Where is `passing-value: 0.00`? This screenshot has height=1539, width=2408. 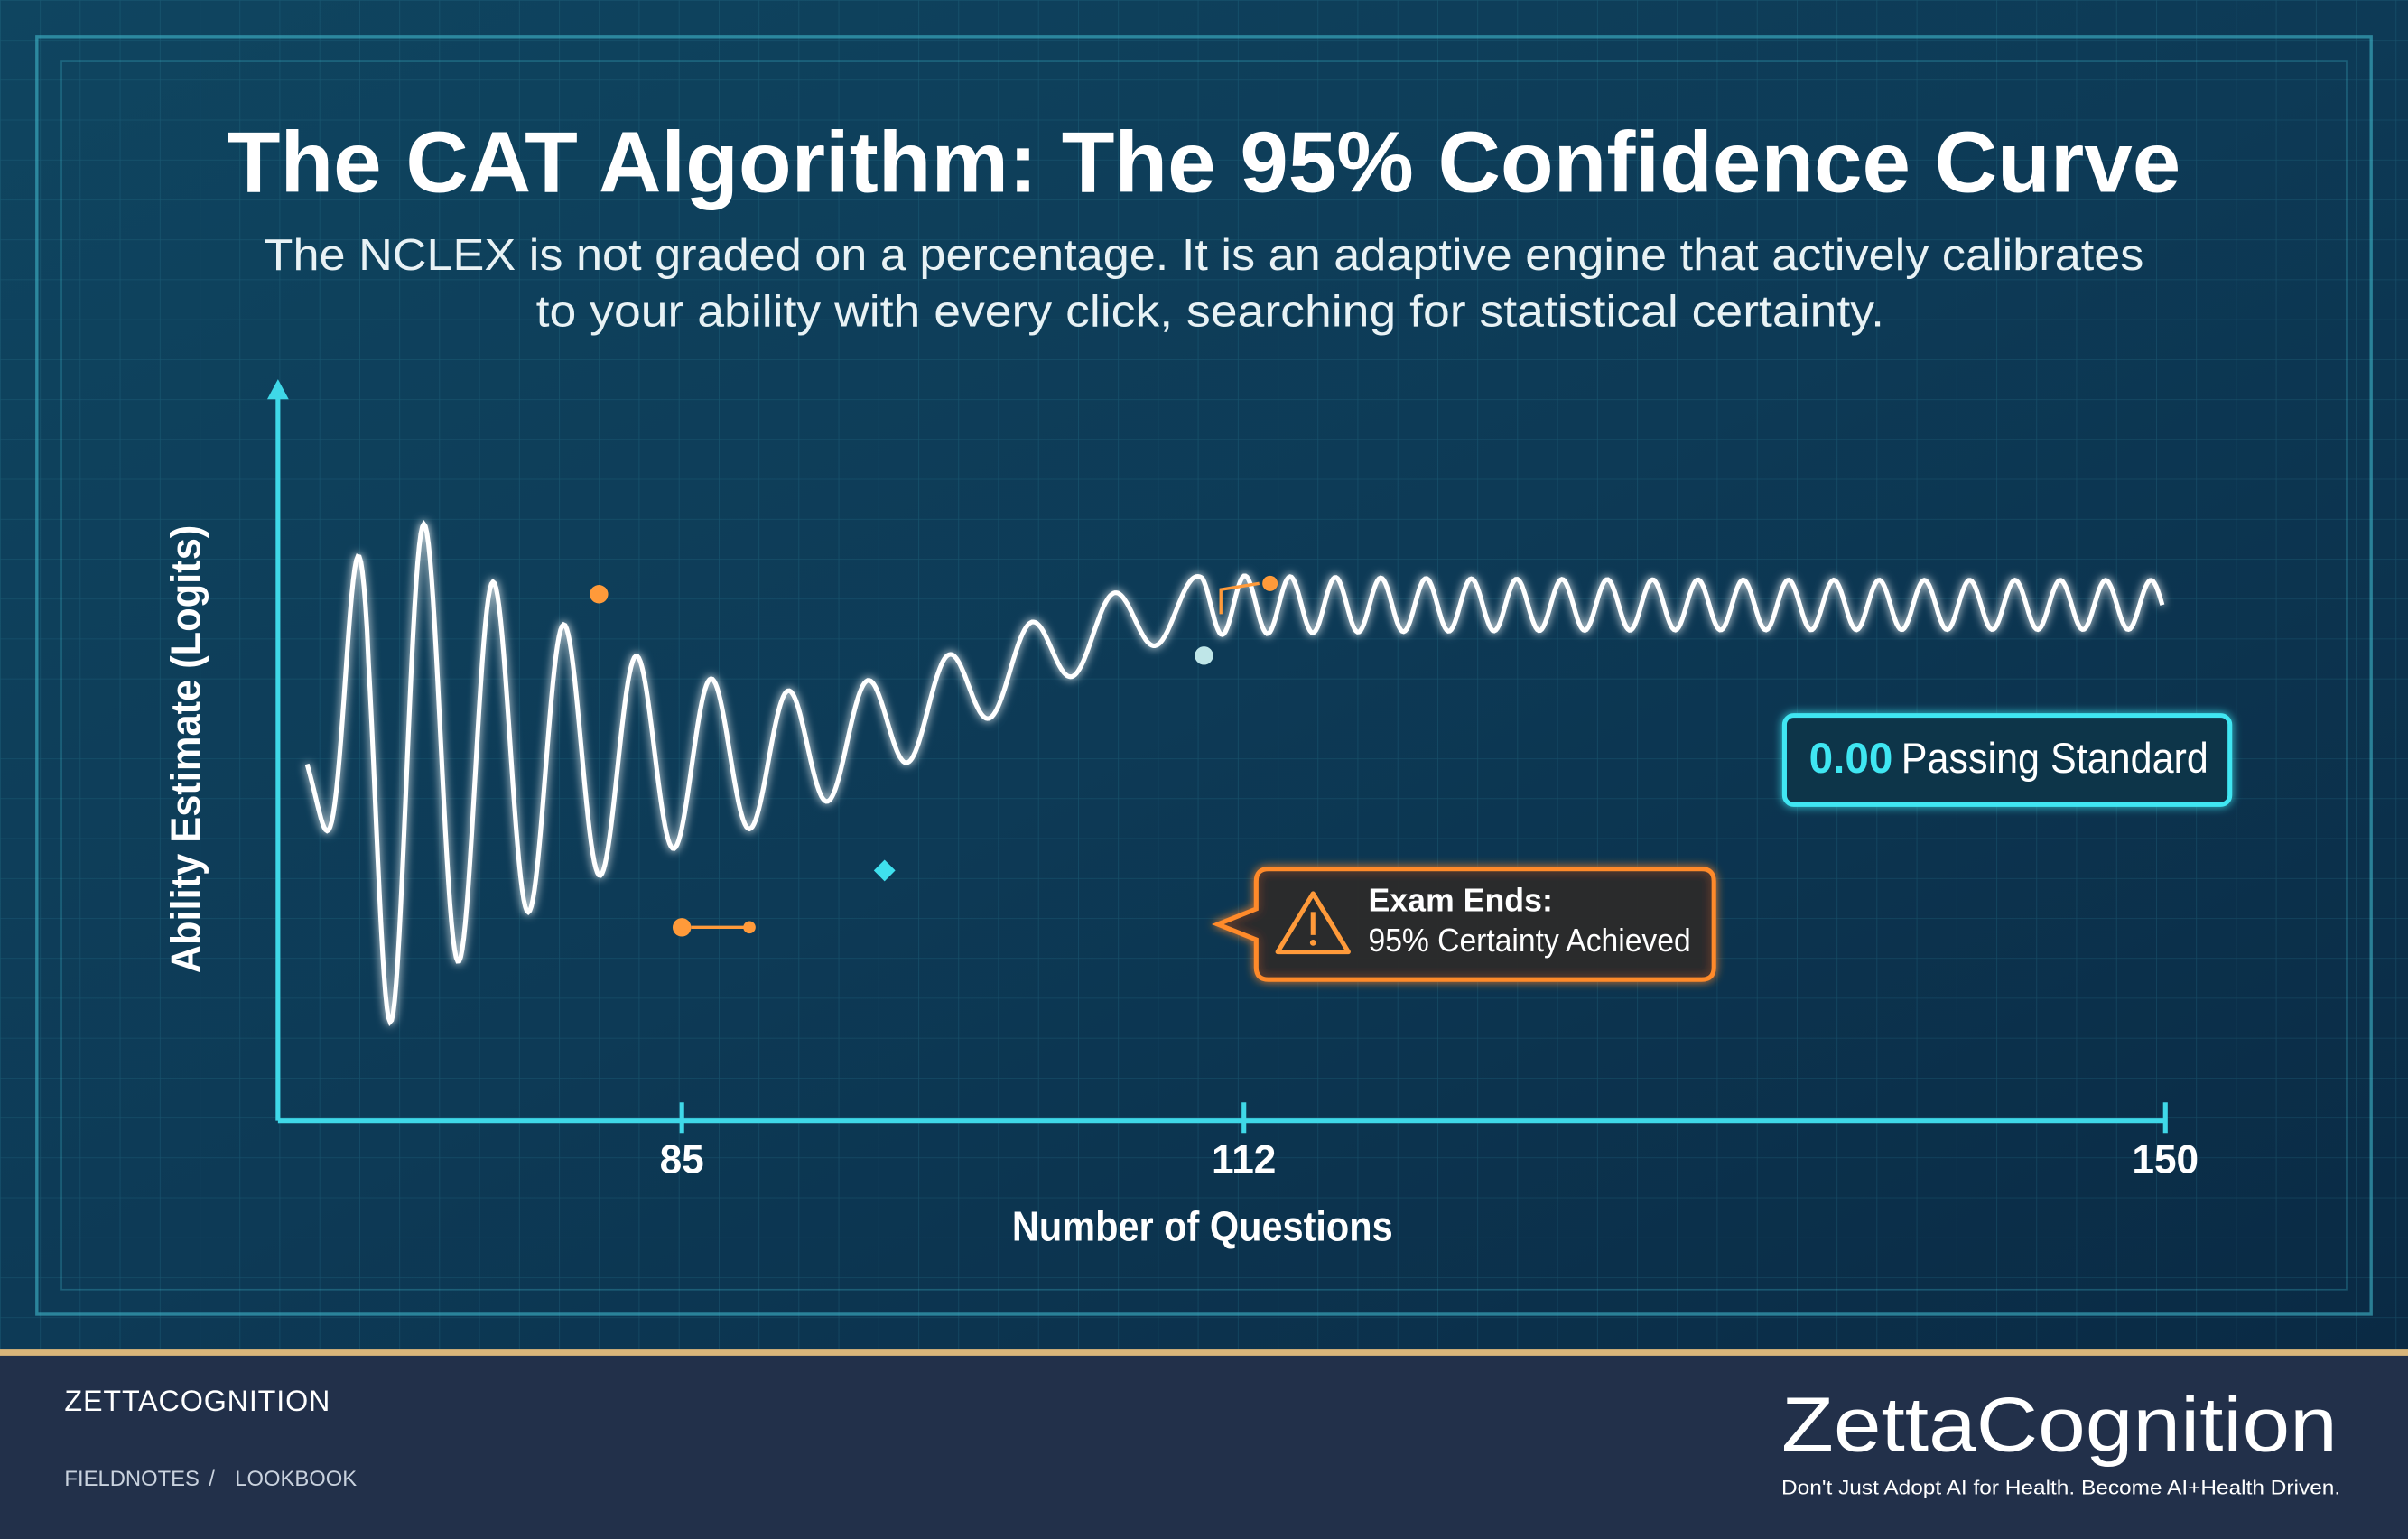 passing-value: 0.00 is located at coordinates (1851, 759).